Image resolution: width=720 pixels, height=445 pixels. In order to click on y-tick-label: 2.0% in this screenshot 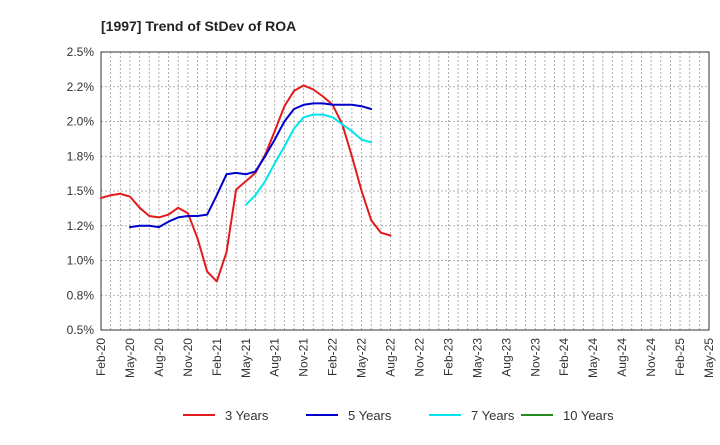, I will do `click(81, 122)`.